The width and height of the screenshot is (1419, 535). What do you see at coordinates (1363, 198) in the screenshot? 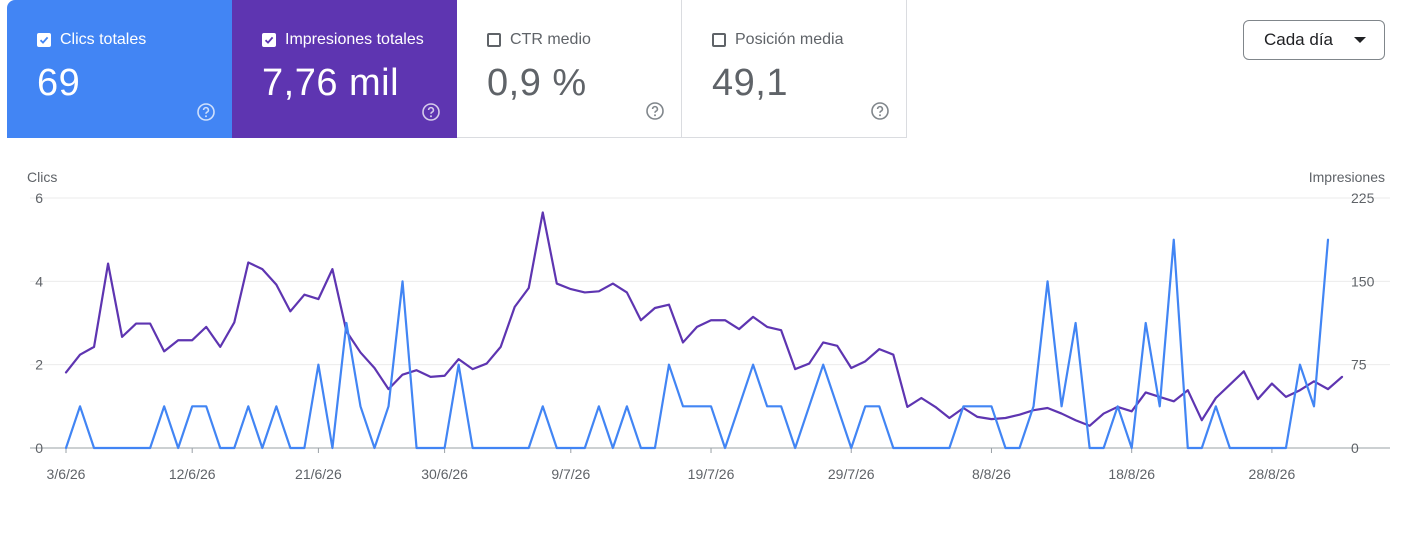
I see `y-right-tick-label: 225` at bounding box center [1363, 198].